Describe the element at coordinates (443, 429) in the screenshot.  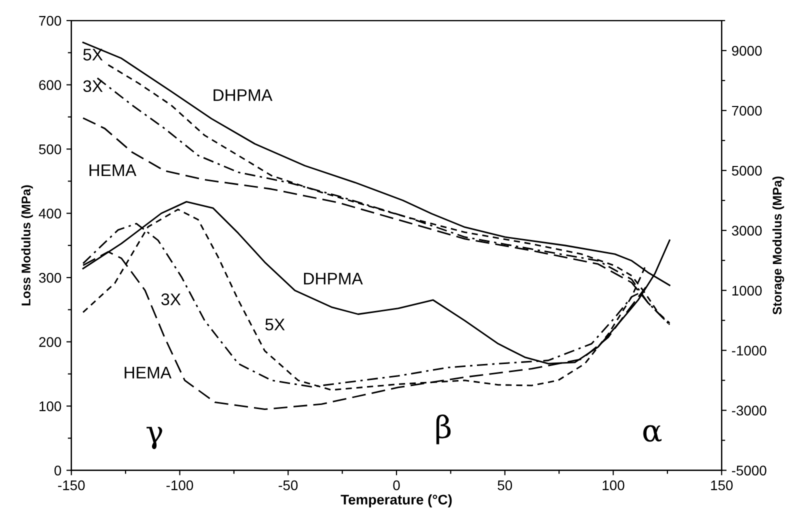
I see `annotation: β` at that location.